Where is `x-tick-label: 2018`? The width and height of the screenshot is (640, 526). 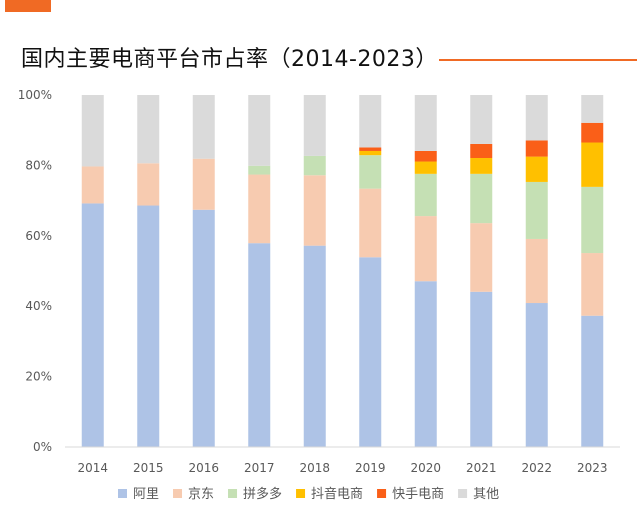 x-tick-label: 2018 is located at coordinates (314, 468).